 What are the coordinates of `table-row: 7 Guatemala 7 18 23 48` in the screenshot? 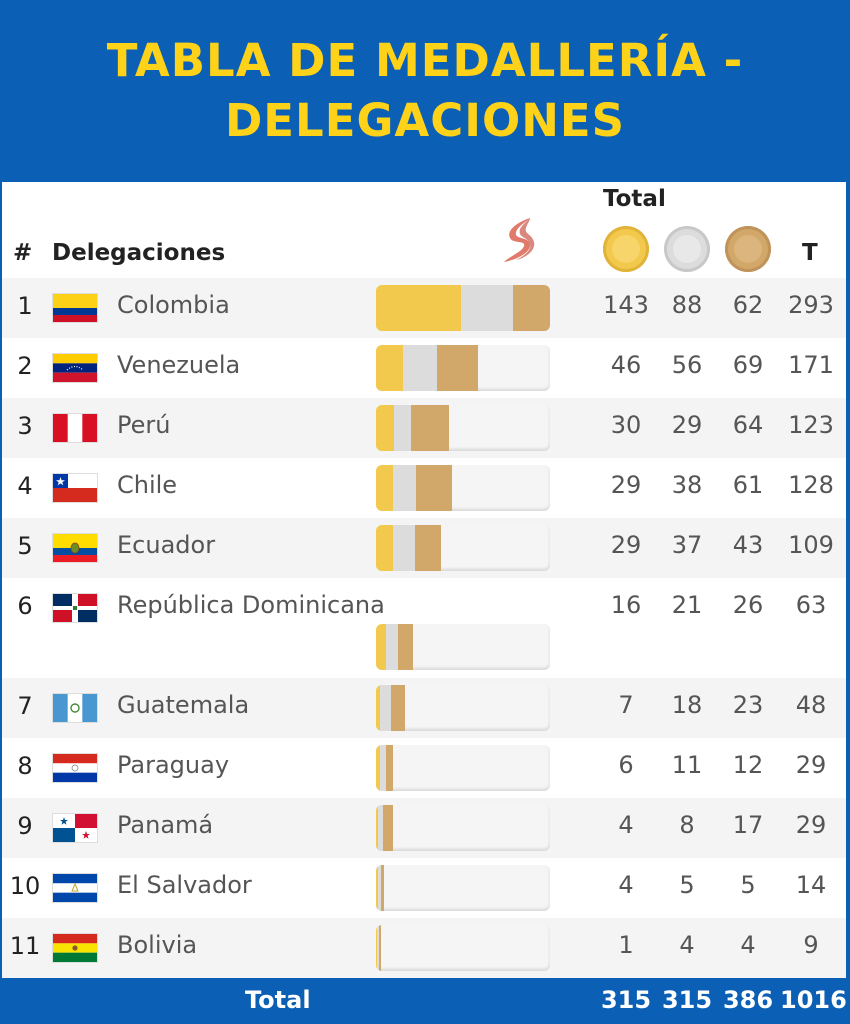 It's located at (424, 708).